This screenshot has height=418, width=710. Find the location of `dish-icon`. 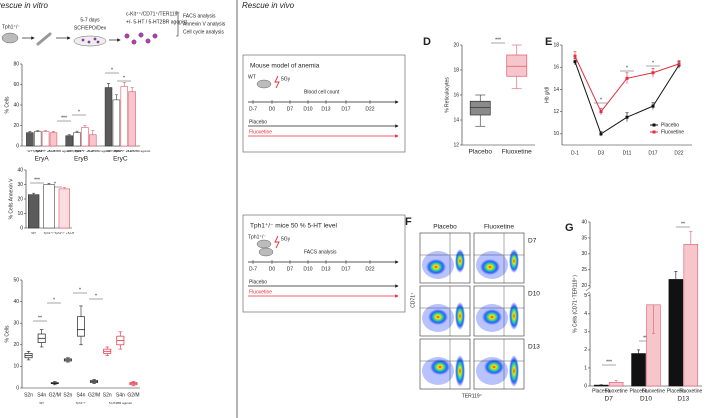

dish-icon is located at coordinates (90, 41).